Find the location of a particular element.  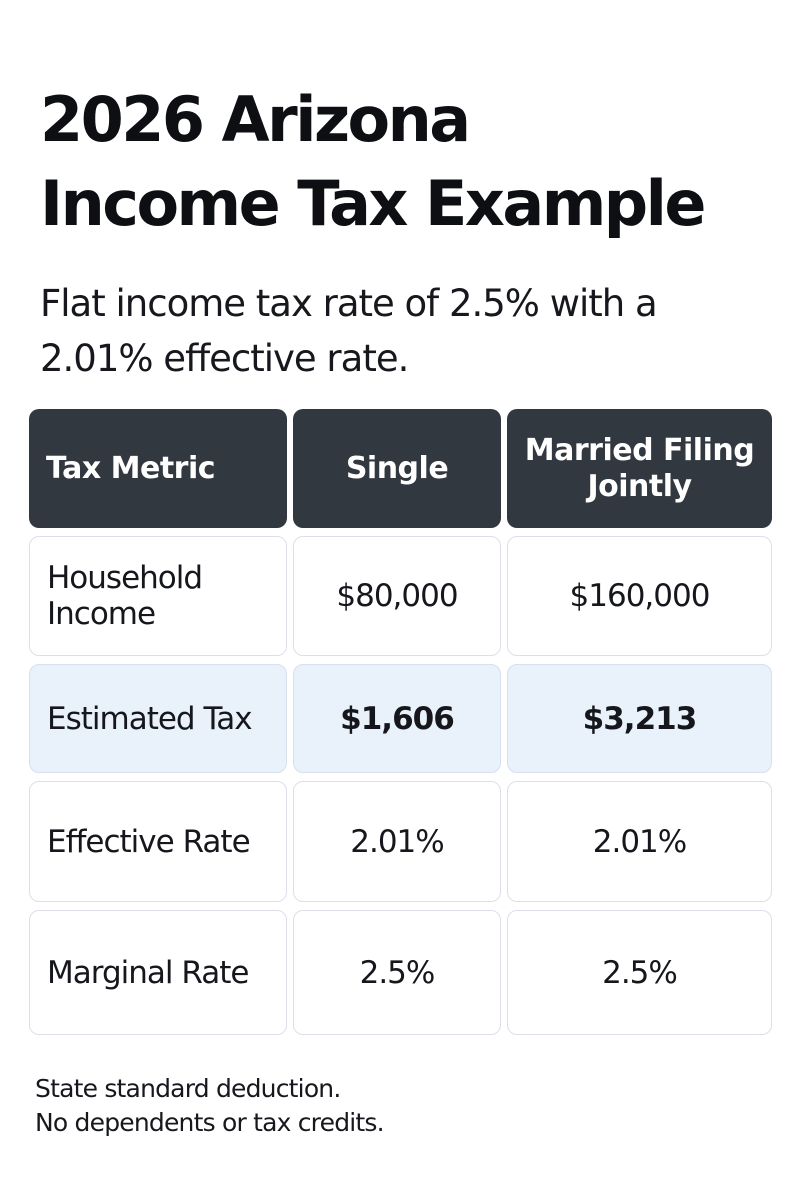

row-single-value: $1,606 is located at coordinates (397, 718).